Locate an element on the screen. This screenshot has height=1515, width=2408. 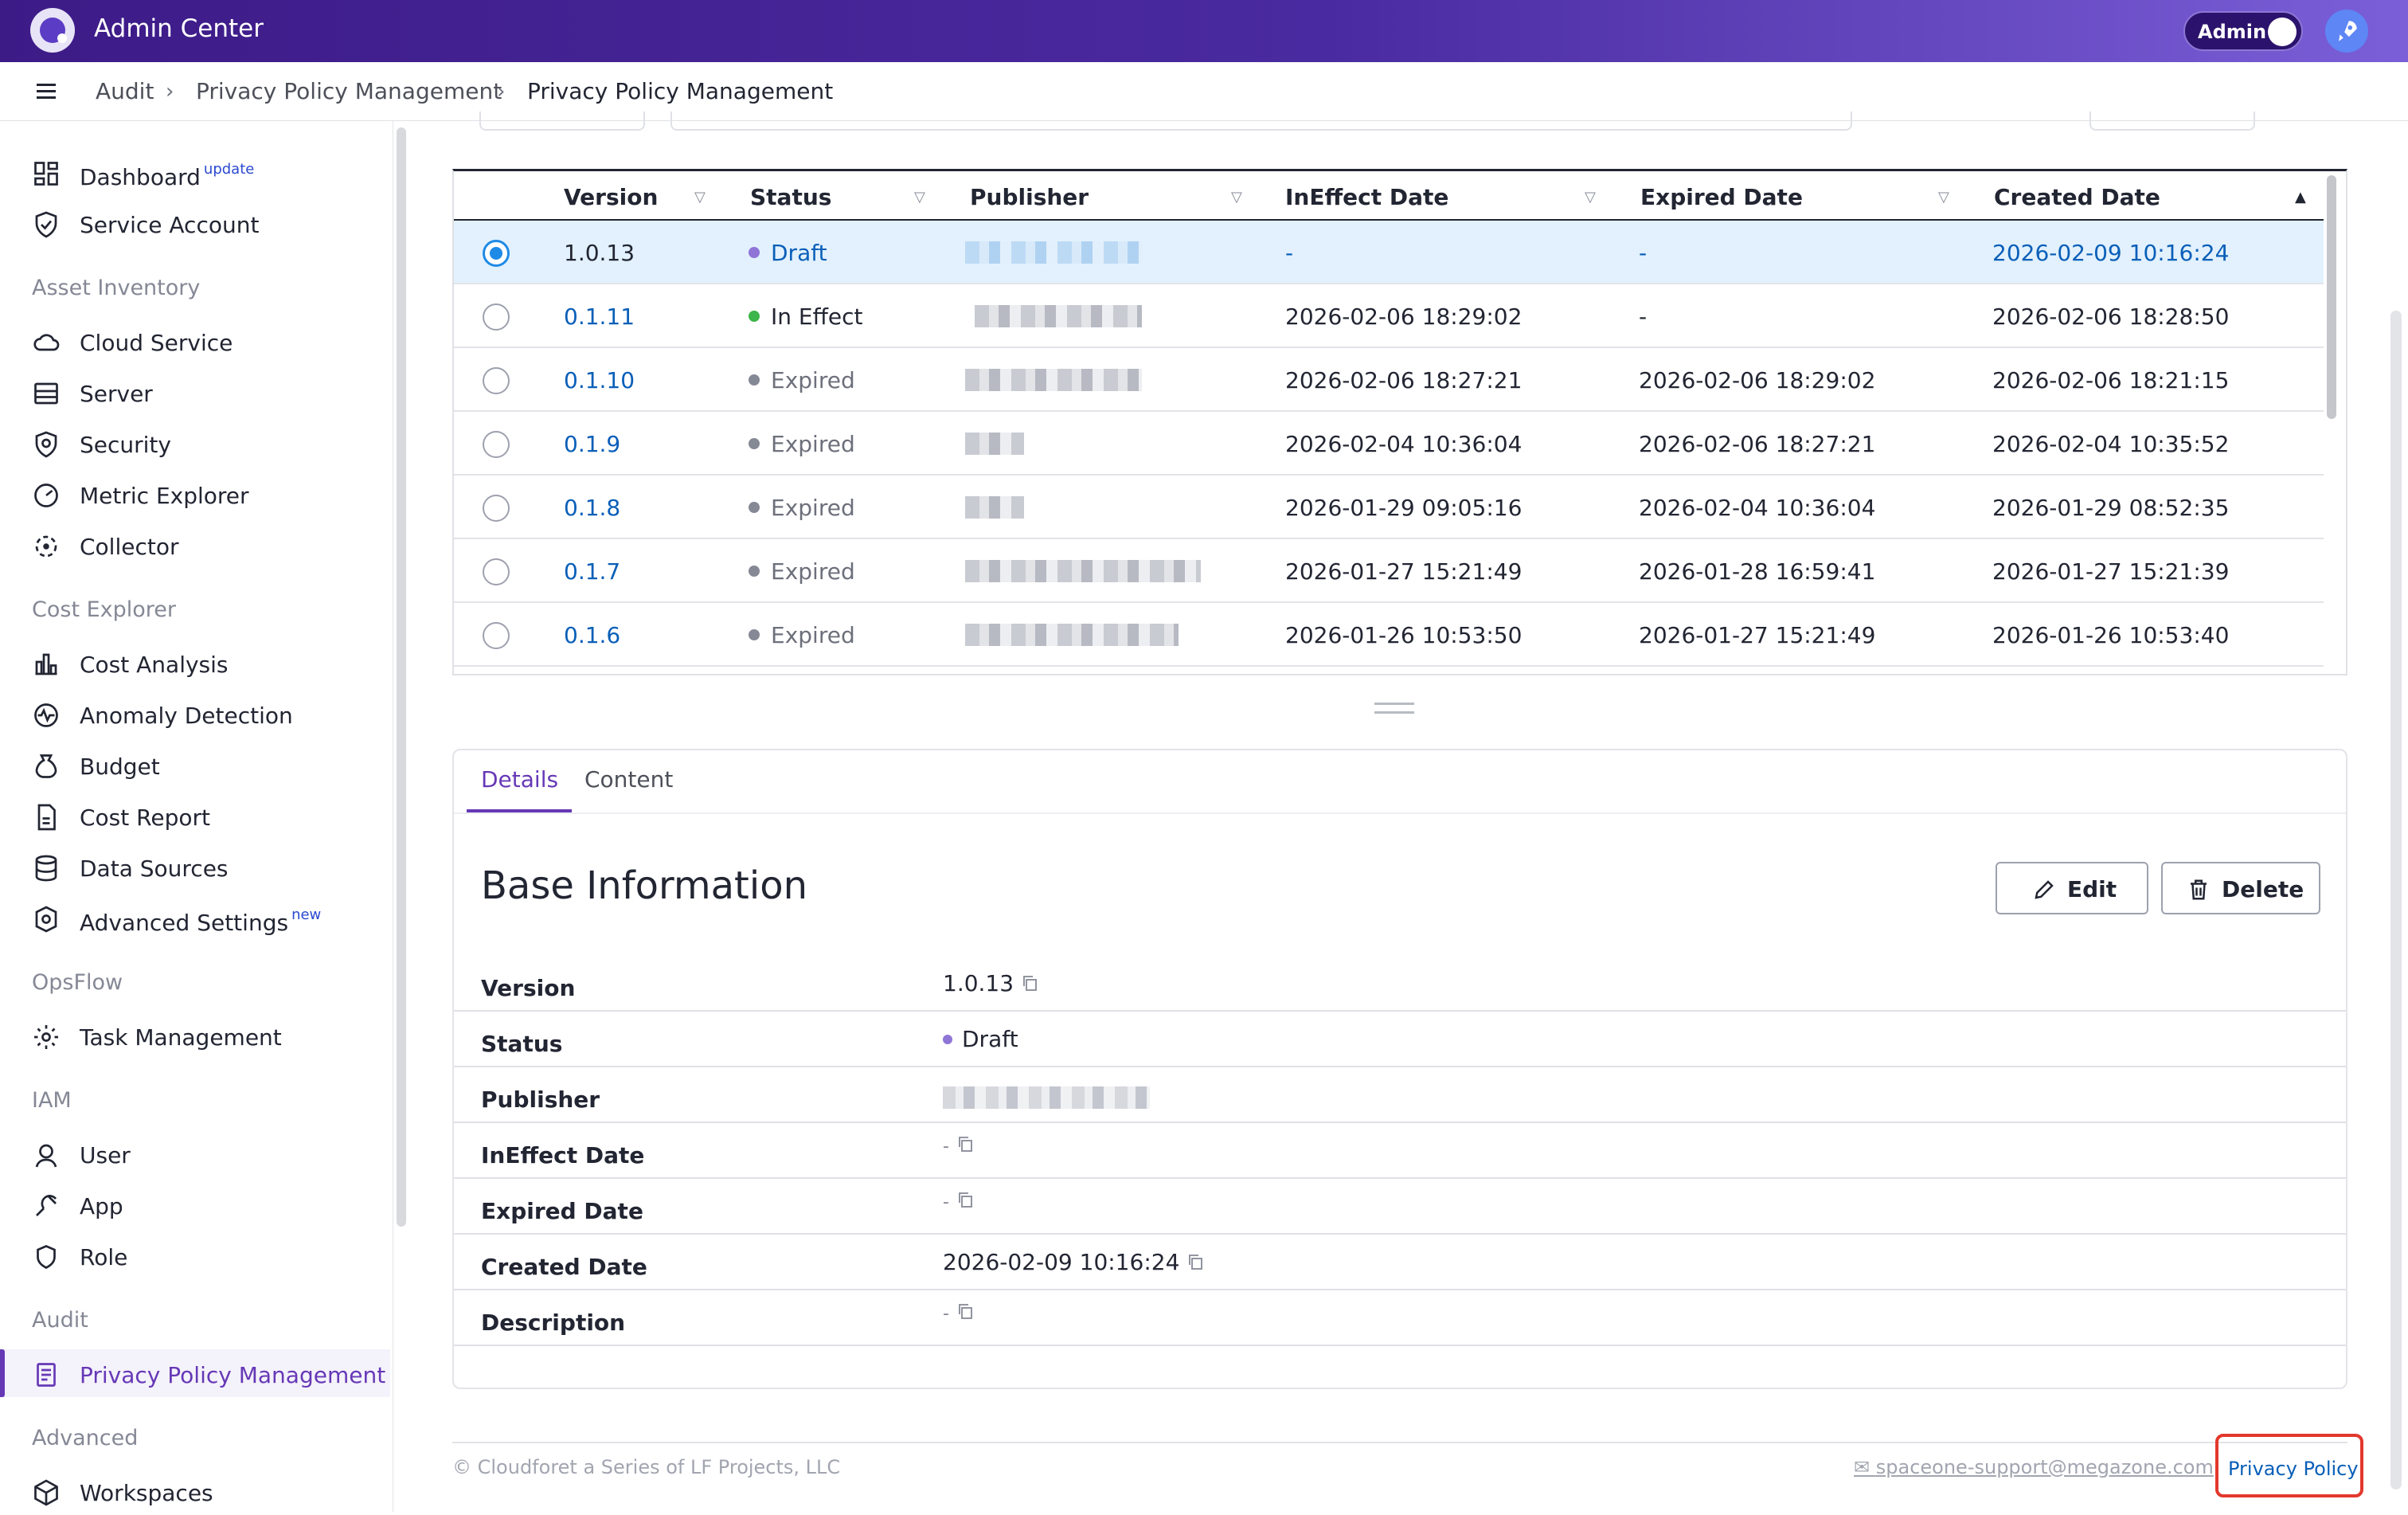
sidebar-scrollbar is located at coordinates (401, 677).